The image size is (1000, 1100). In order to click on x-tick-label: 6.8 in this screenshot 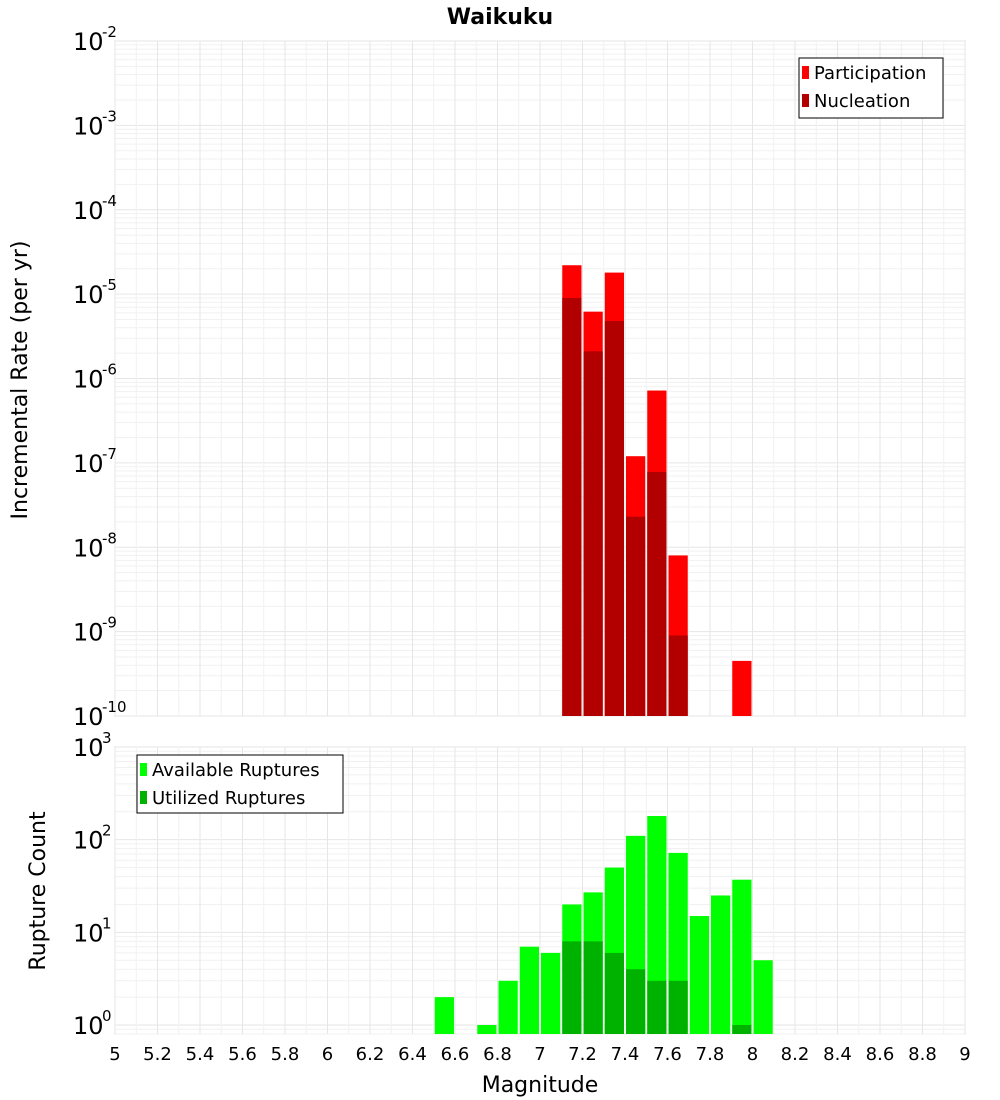, I will do `click(497, 1054)`.